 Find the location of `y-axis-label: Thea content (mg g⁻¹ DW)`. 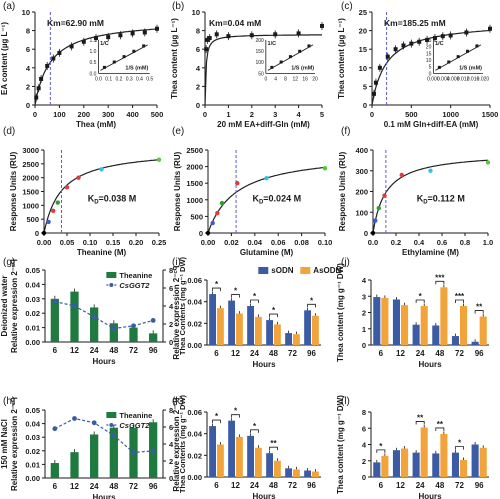

y-axis-label: Thea content (mg g⁻¹ DW) is located at coordinates (340, 312).